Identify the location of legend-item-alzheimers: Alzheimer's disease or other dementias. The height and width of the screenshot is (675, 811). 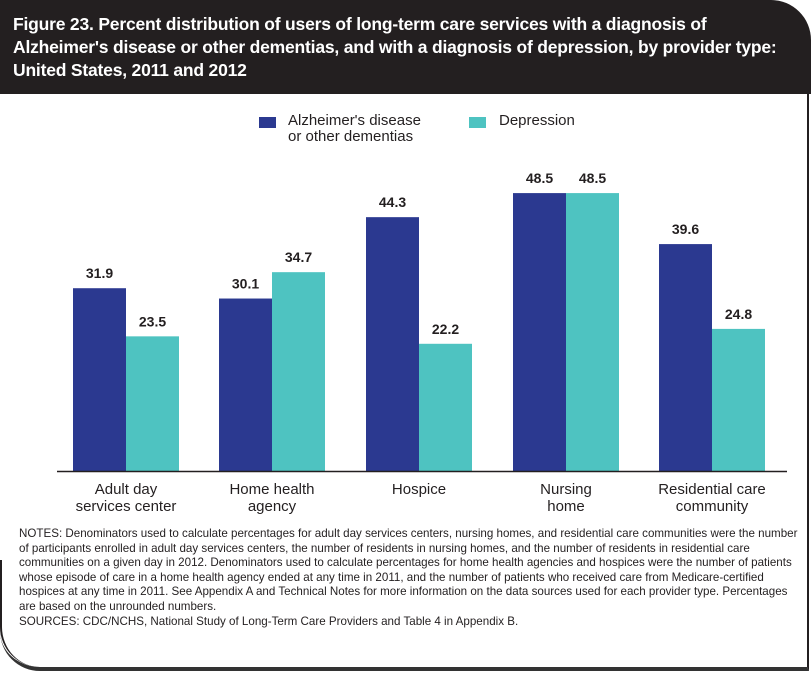
(340, 129).